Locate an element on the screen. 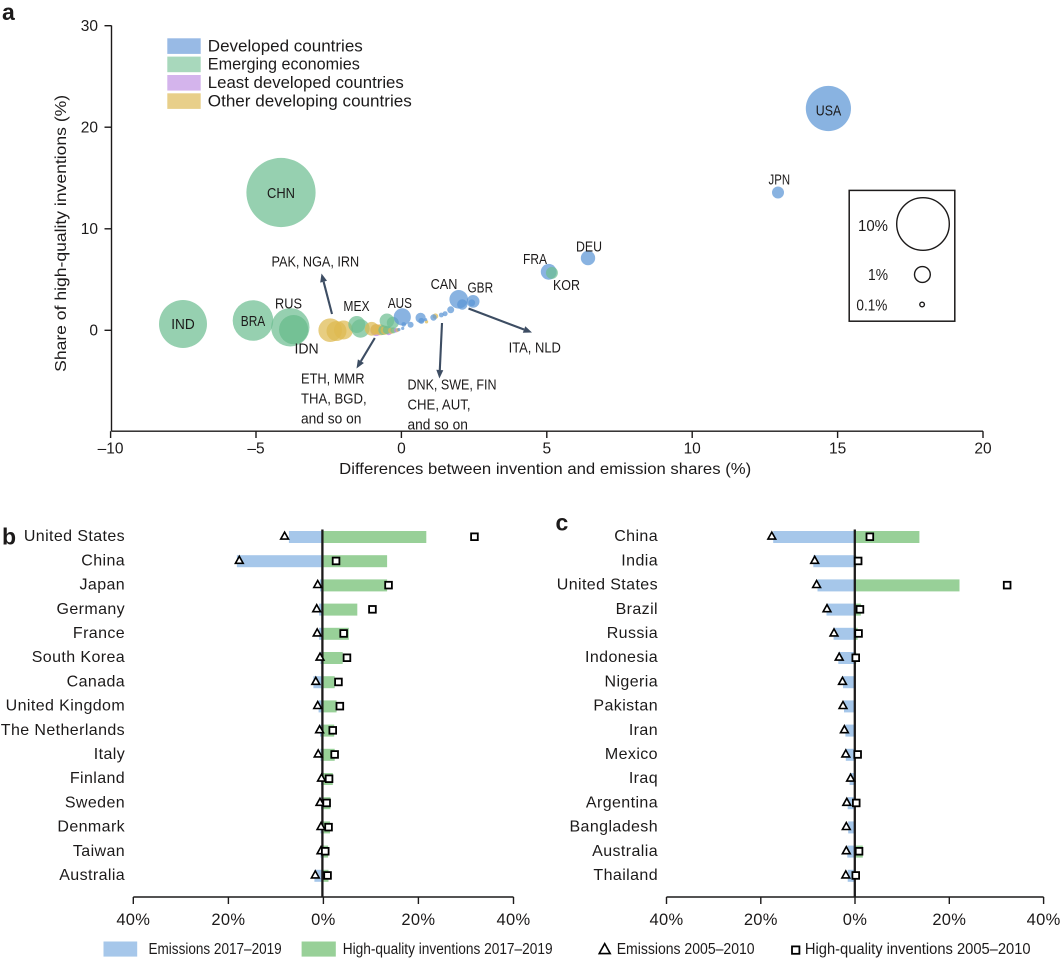  svg-text: DNK, SWE, FIN is located at coordinates (452, 386).